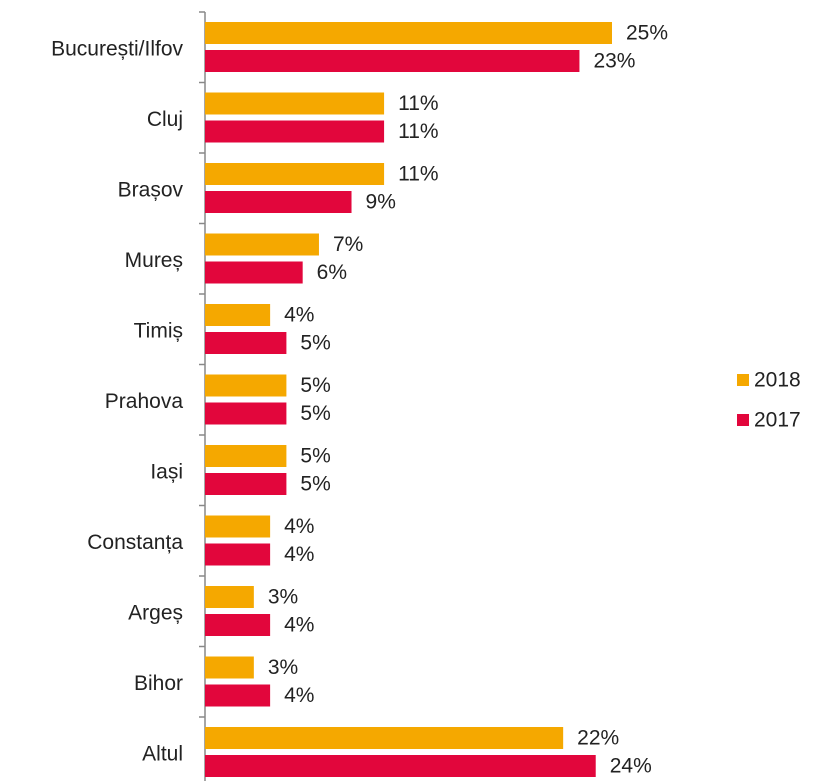 This screenshot has width=819, height=781. Describe the element at coordinates (614, 61) in the screenshot. I see `value-label: 23%` at that location.